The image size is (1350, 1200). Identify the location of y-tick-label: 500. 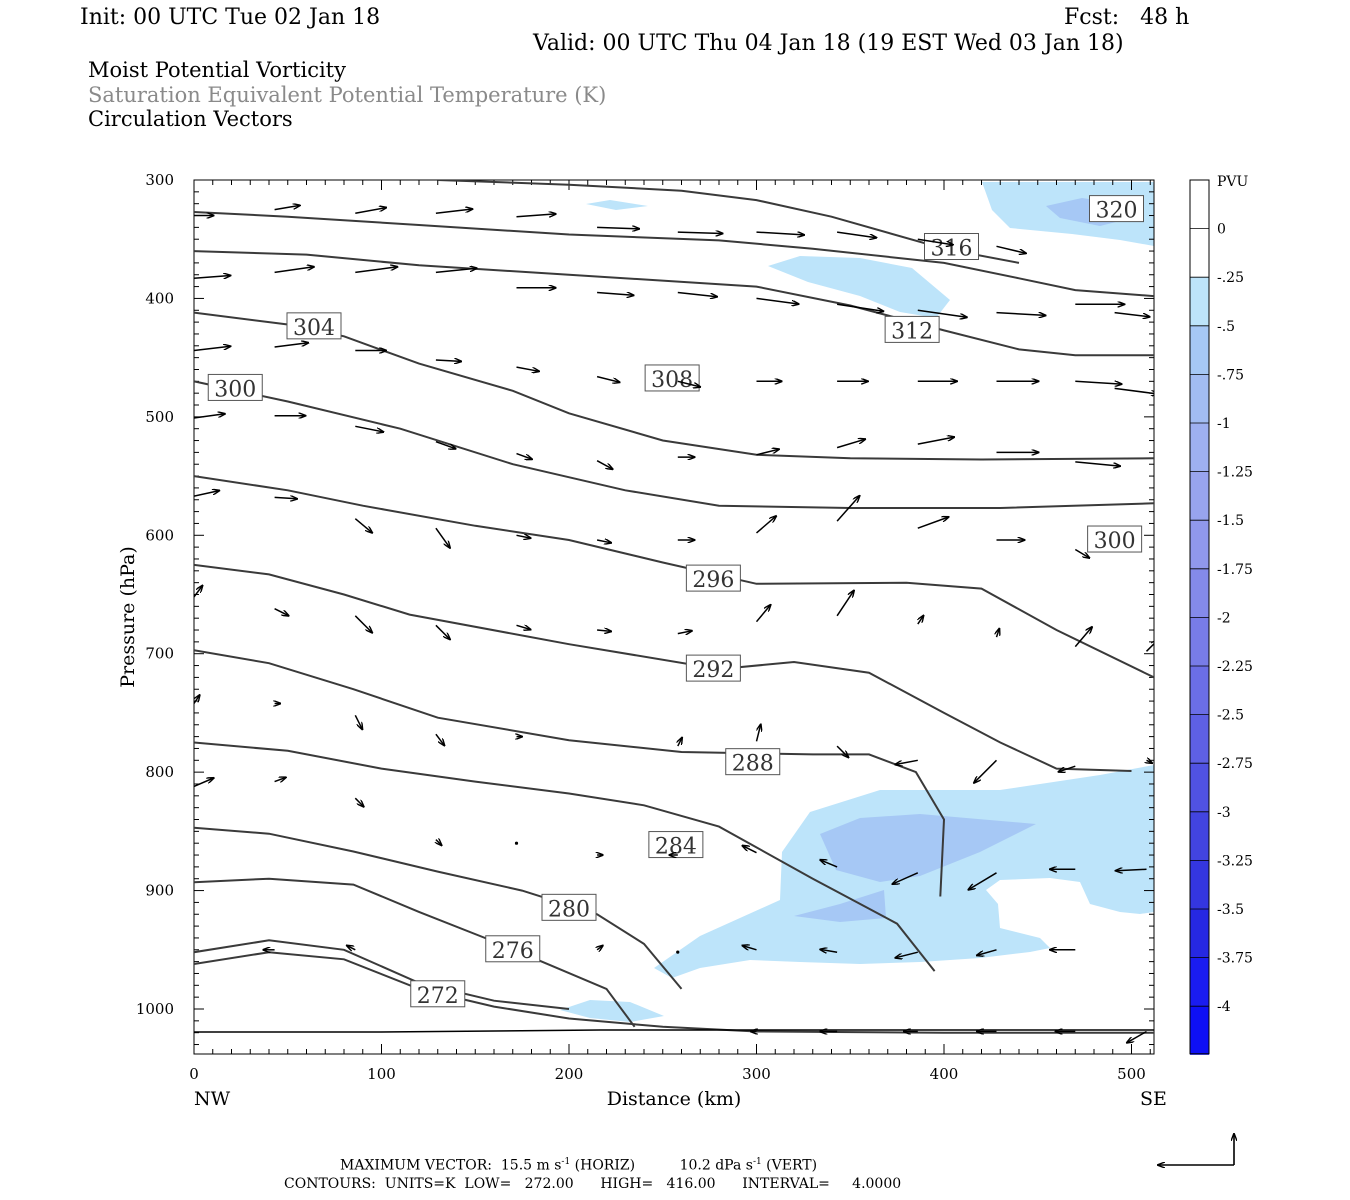
(159, 417).